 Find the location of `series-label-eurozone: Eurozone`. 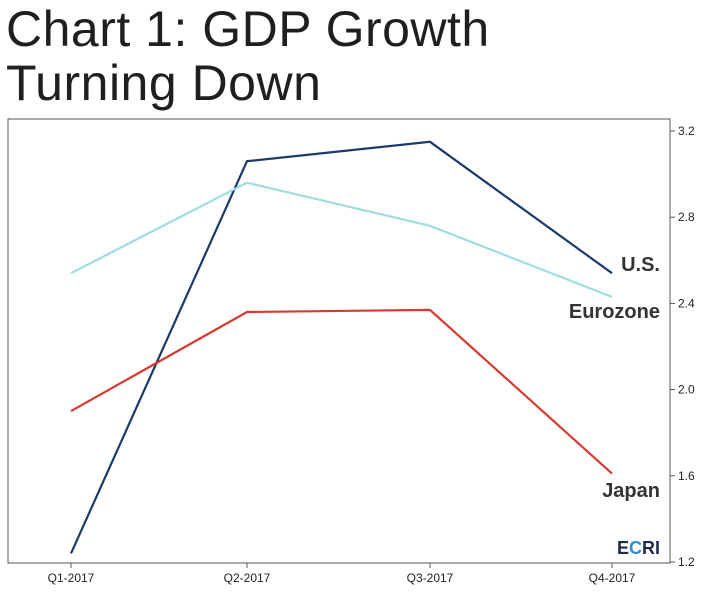

series-label-eurozone: Eurozone is located at coordinates (614, 312).